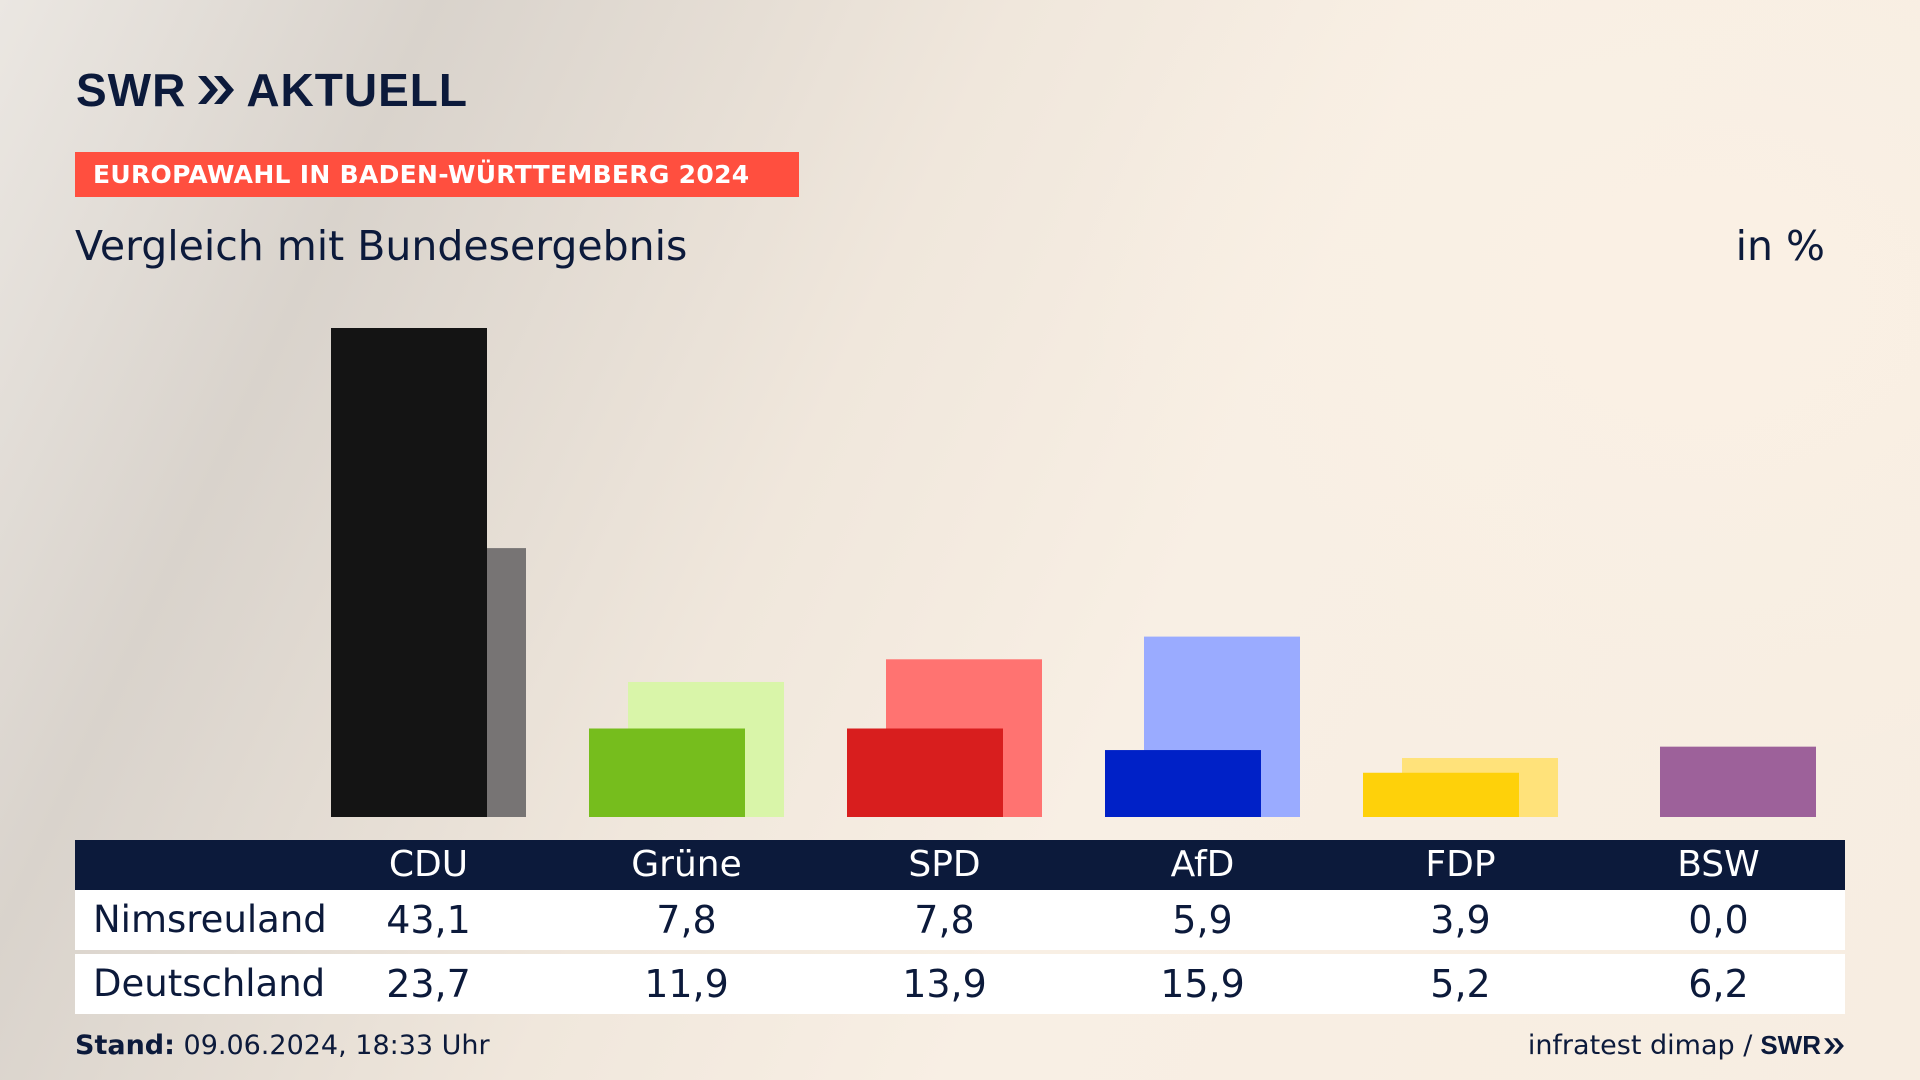 The image size is (1920, 1080). Describe the element at coordinates (437, 174) in the screenshot. I see `election-banner: EUROPAWAHL IN BADEN-WÜRTTEMBERG 2024` at that location.